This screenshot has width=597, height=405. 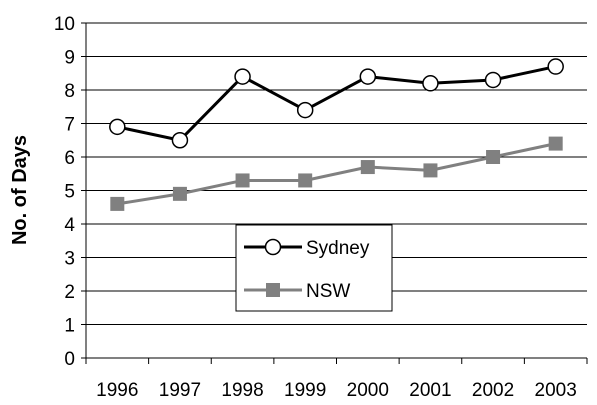 What do you see at coordinates (69, 158) in the screenshot?
I see `y-tick-label: 6` at bounding box center [69, 158].